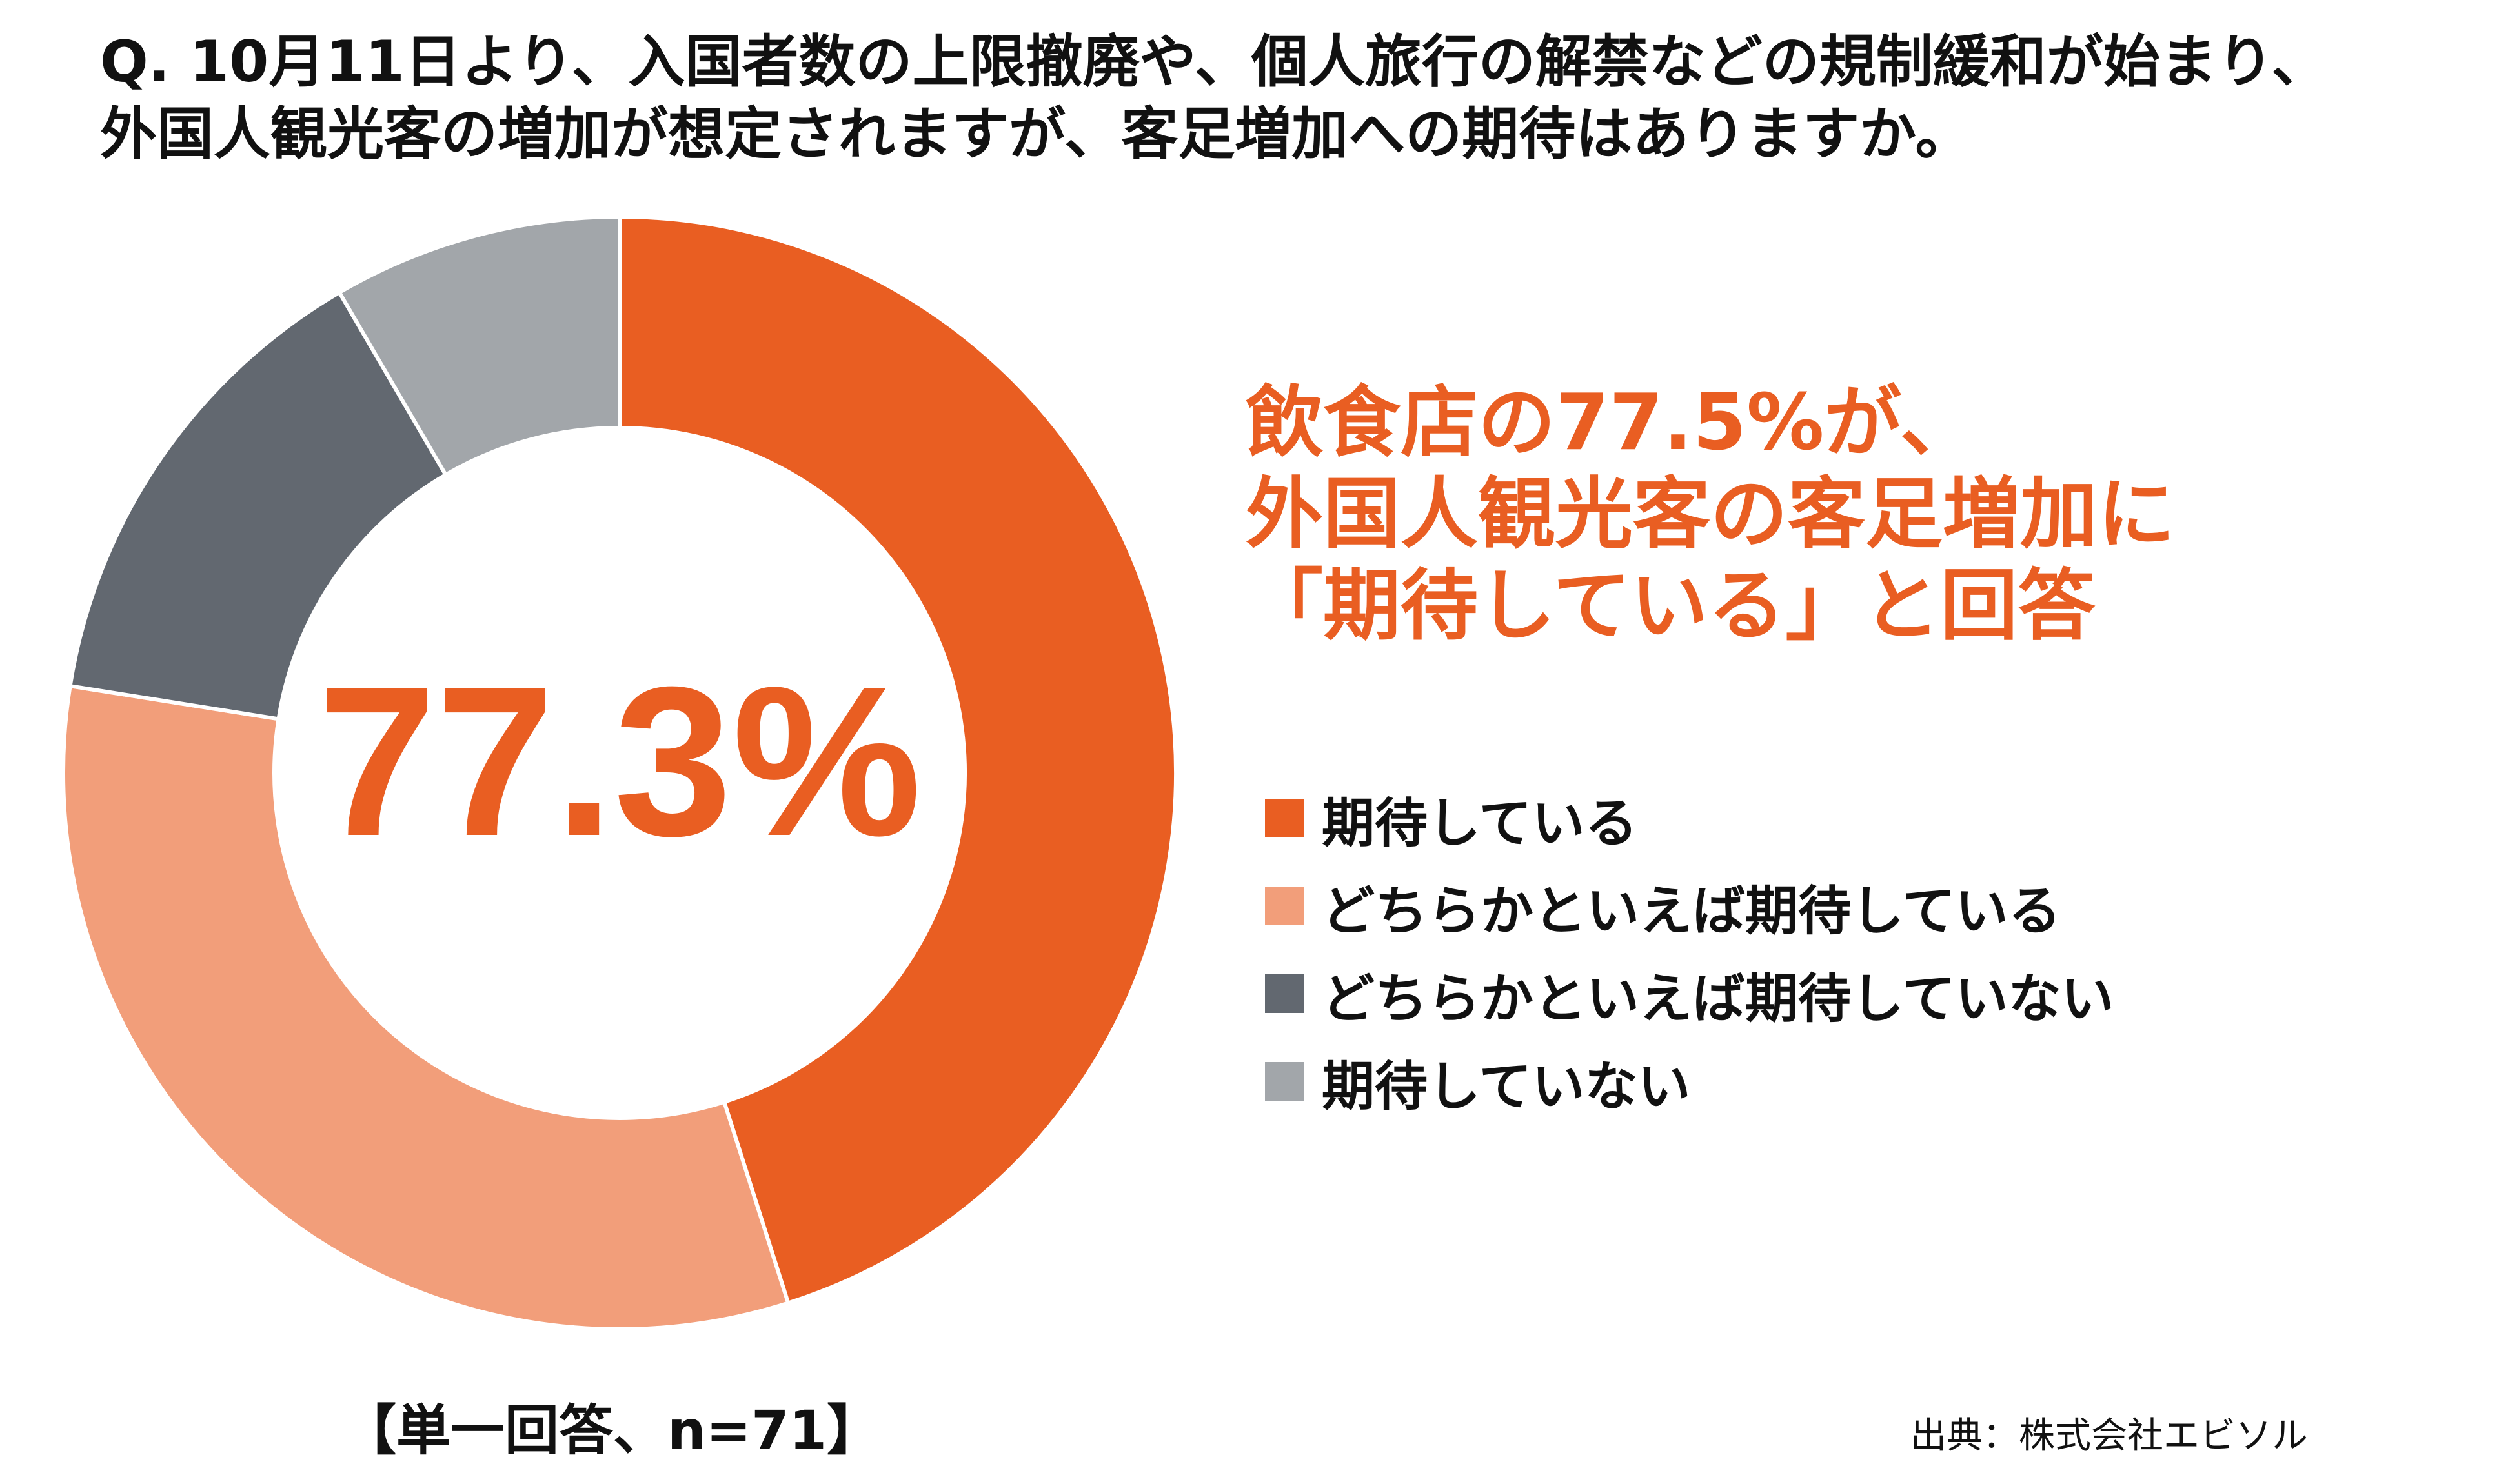 Image resolution: width=2508 pixels, height=1484 pixels. I want to click on legend-label: 期待している, so click(1480, 823).